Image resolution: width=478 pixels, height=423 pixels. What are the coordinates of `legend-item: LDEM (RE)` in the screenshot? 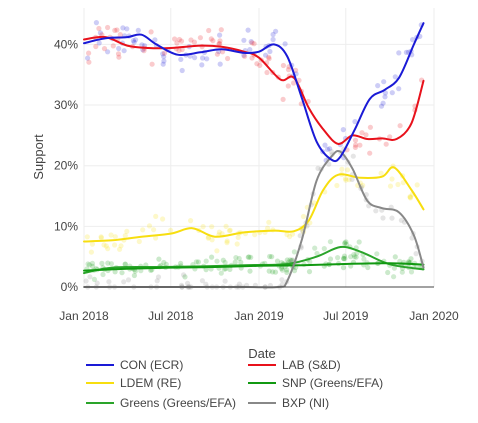 It's located at (133, 383).